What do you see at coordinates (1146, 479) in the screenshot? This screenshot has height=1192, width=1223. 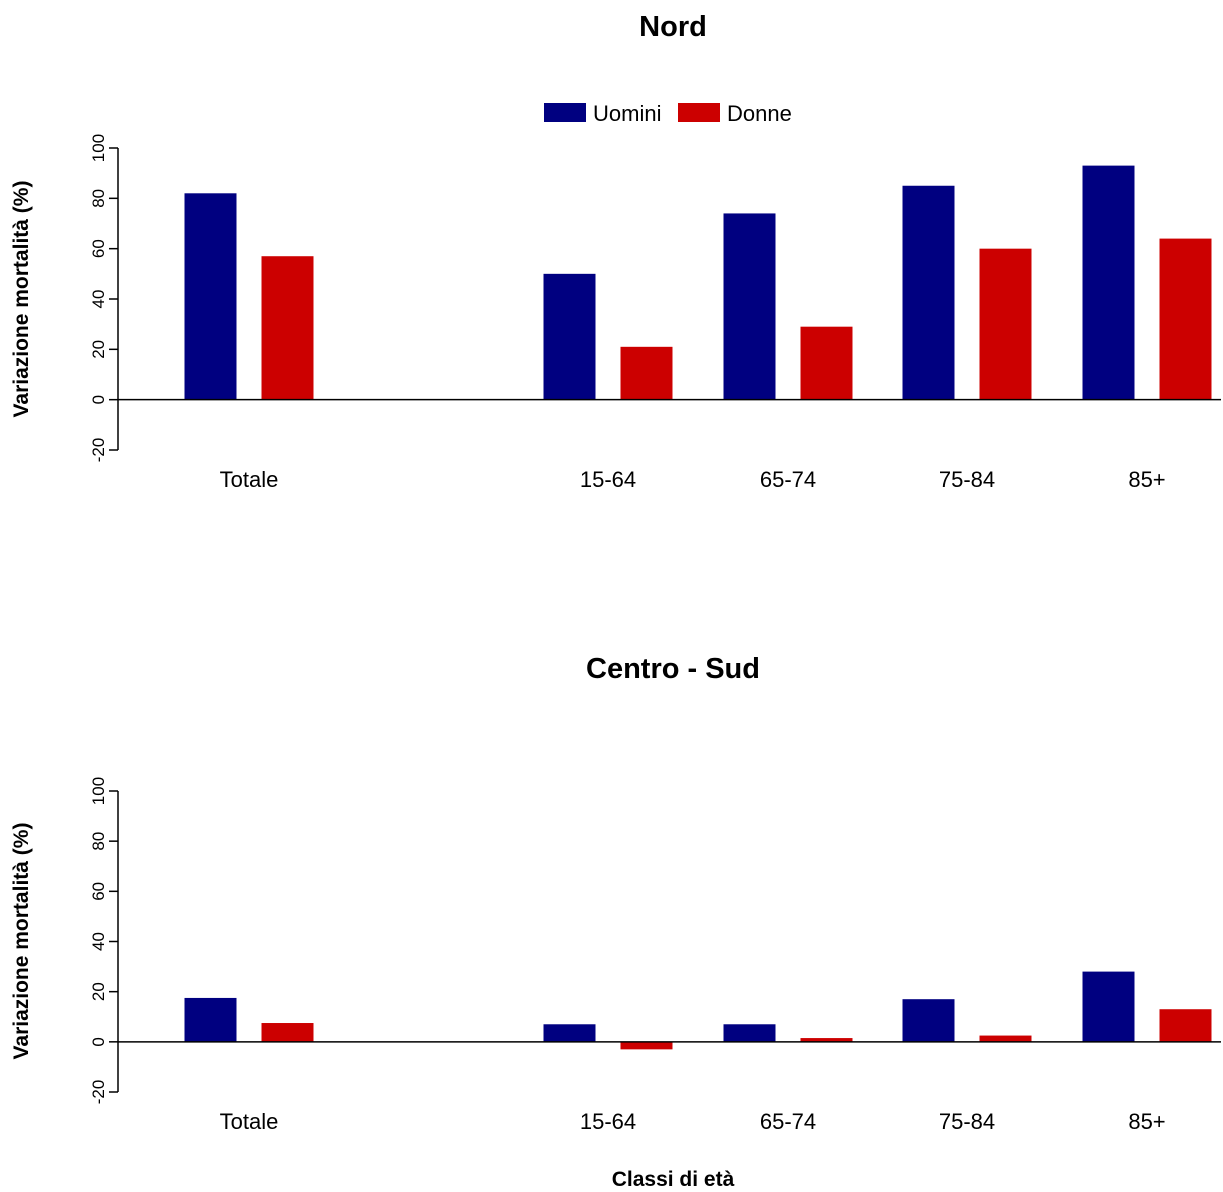 I see `category-label-nord-4: 85+` at bounding box center [1146, 479].